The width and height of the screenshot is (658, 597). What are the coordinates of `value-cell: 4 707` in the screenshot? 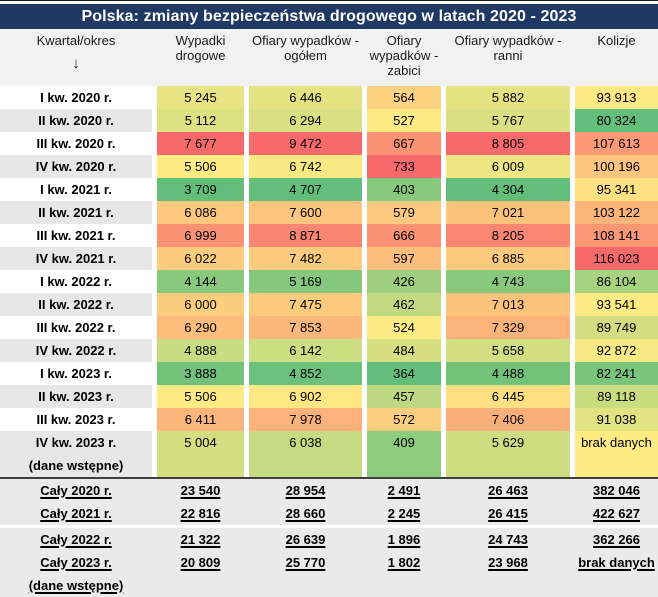 It's located at (305, 189).